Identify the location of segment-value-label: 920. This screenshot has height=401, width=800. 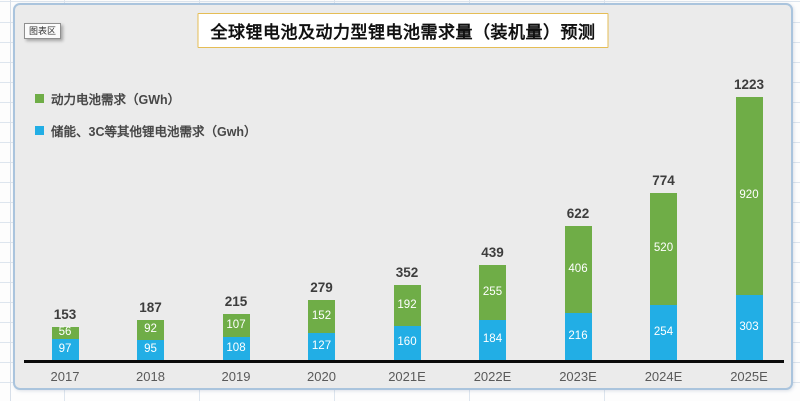
(749, 195).